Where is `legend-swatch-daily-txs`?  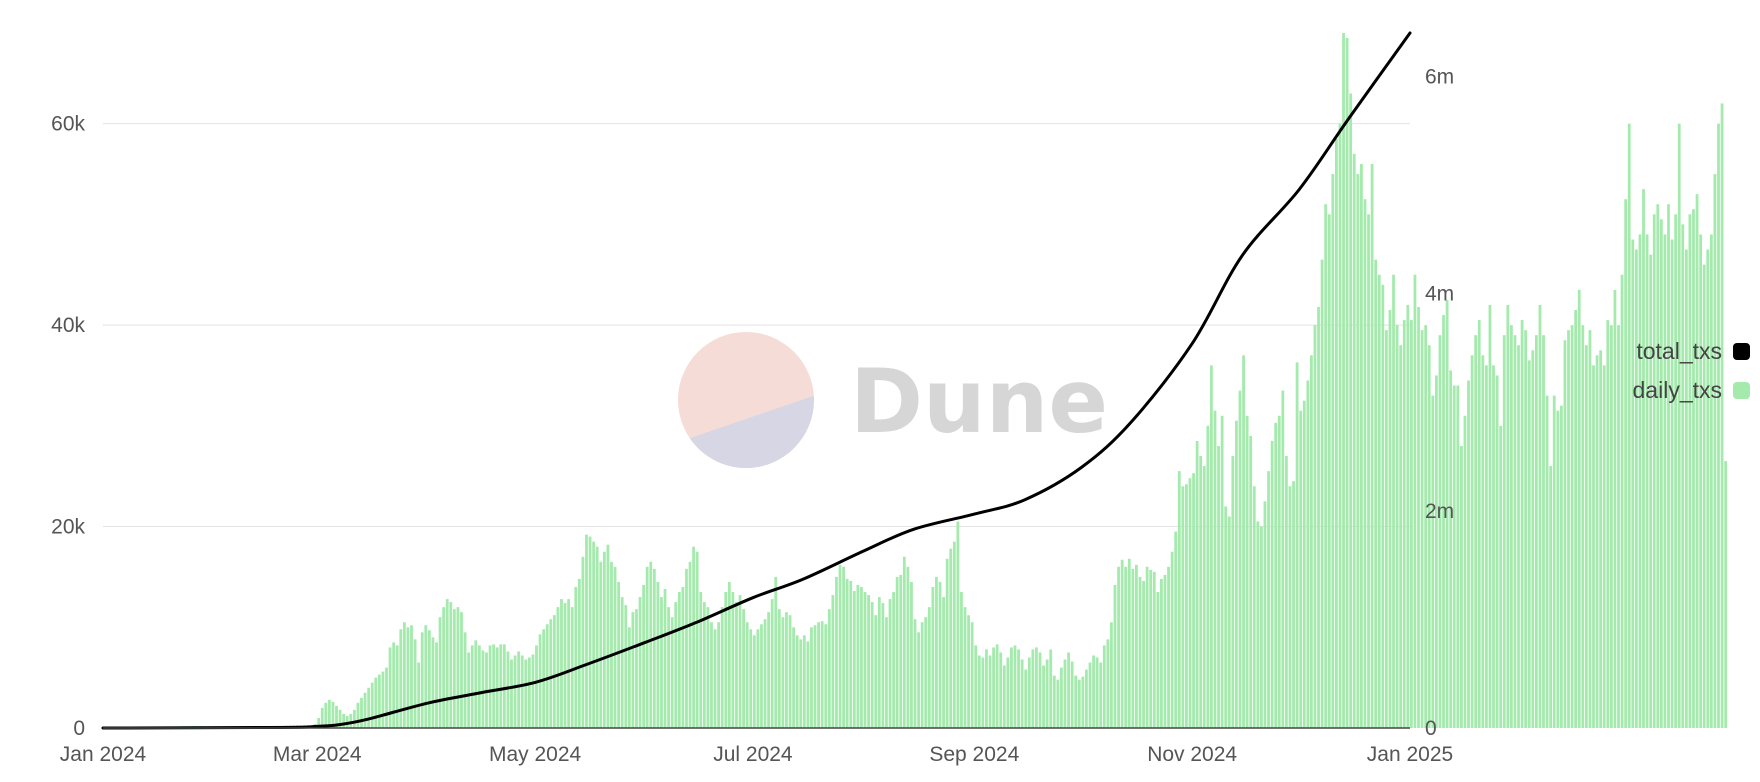
legend-swatch-daily-txs is located at coordinates (1741, 390).